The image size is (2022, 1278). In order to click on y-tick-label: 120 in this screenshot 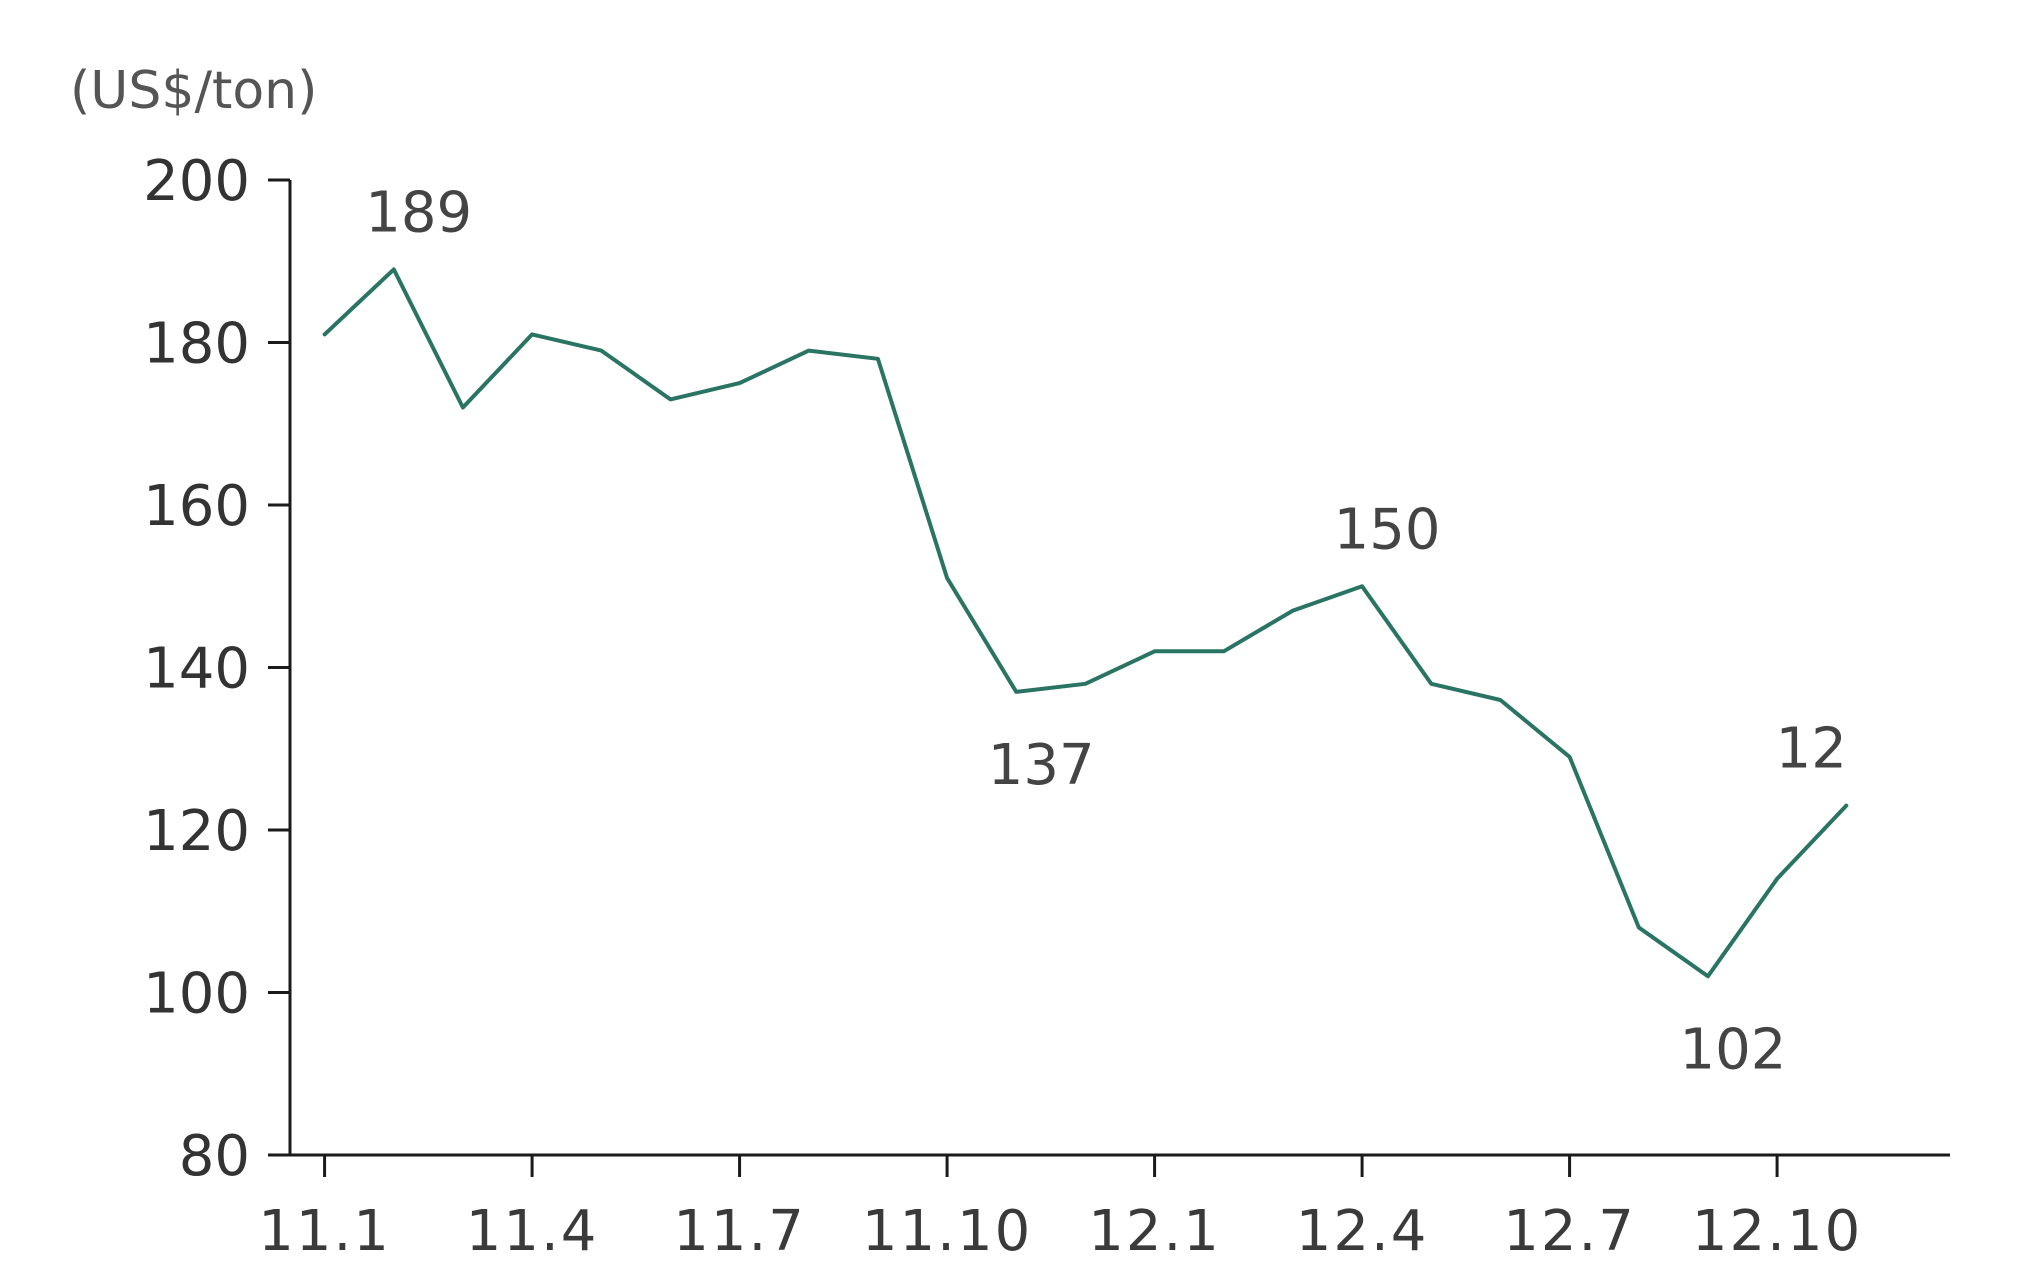, I will do `click(196, 831)`.